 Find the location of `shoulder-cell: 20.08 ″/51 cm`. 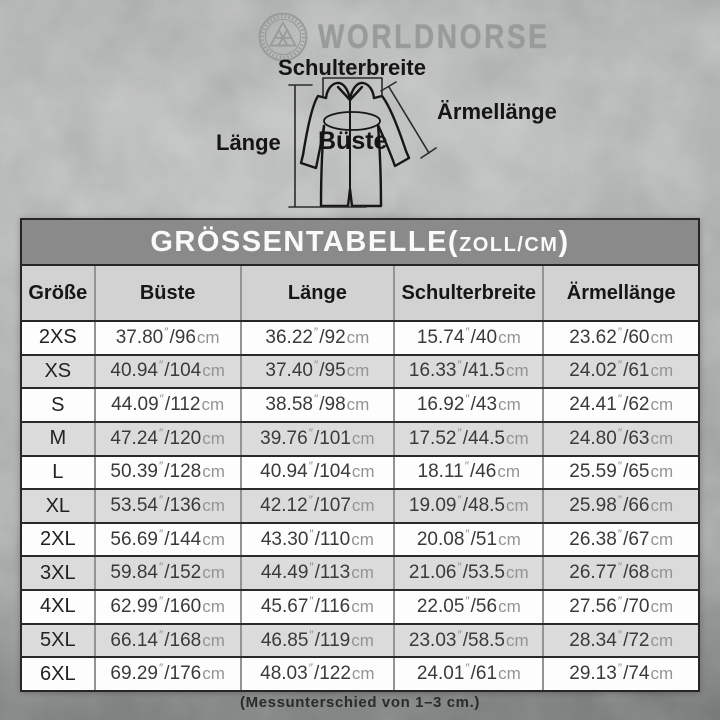

shoulder-cell: 20.08 ″/51 cm is located at coordinates (467, 539).